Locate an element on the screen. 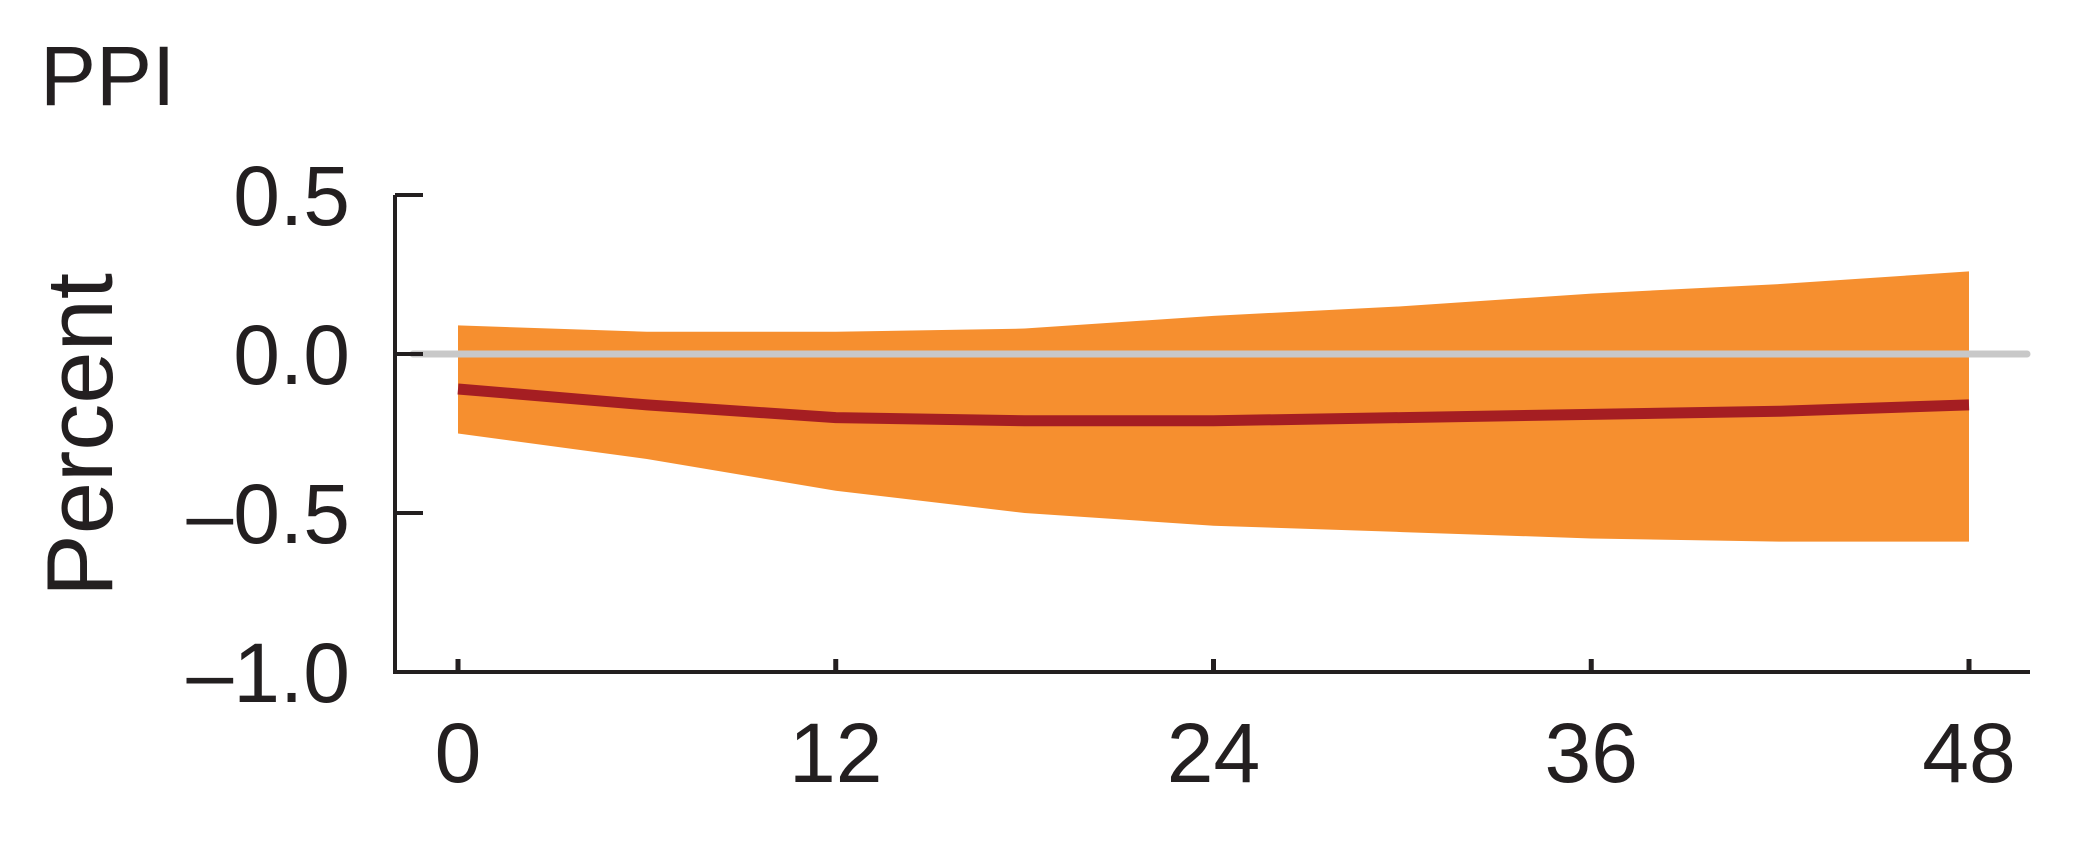 The height and width of the screenshot is (844, 2076). x-tick-label: 12 is located at coordinates (835, 753).